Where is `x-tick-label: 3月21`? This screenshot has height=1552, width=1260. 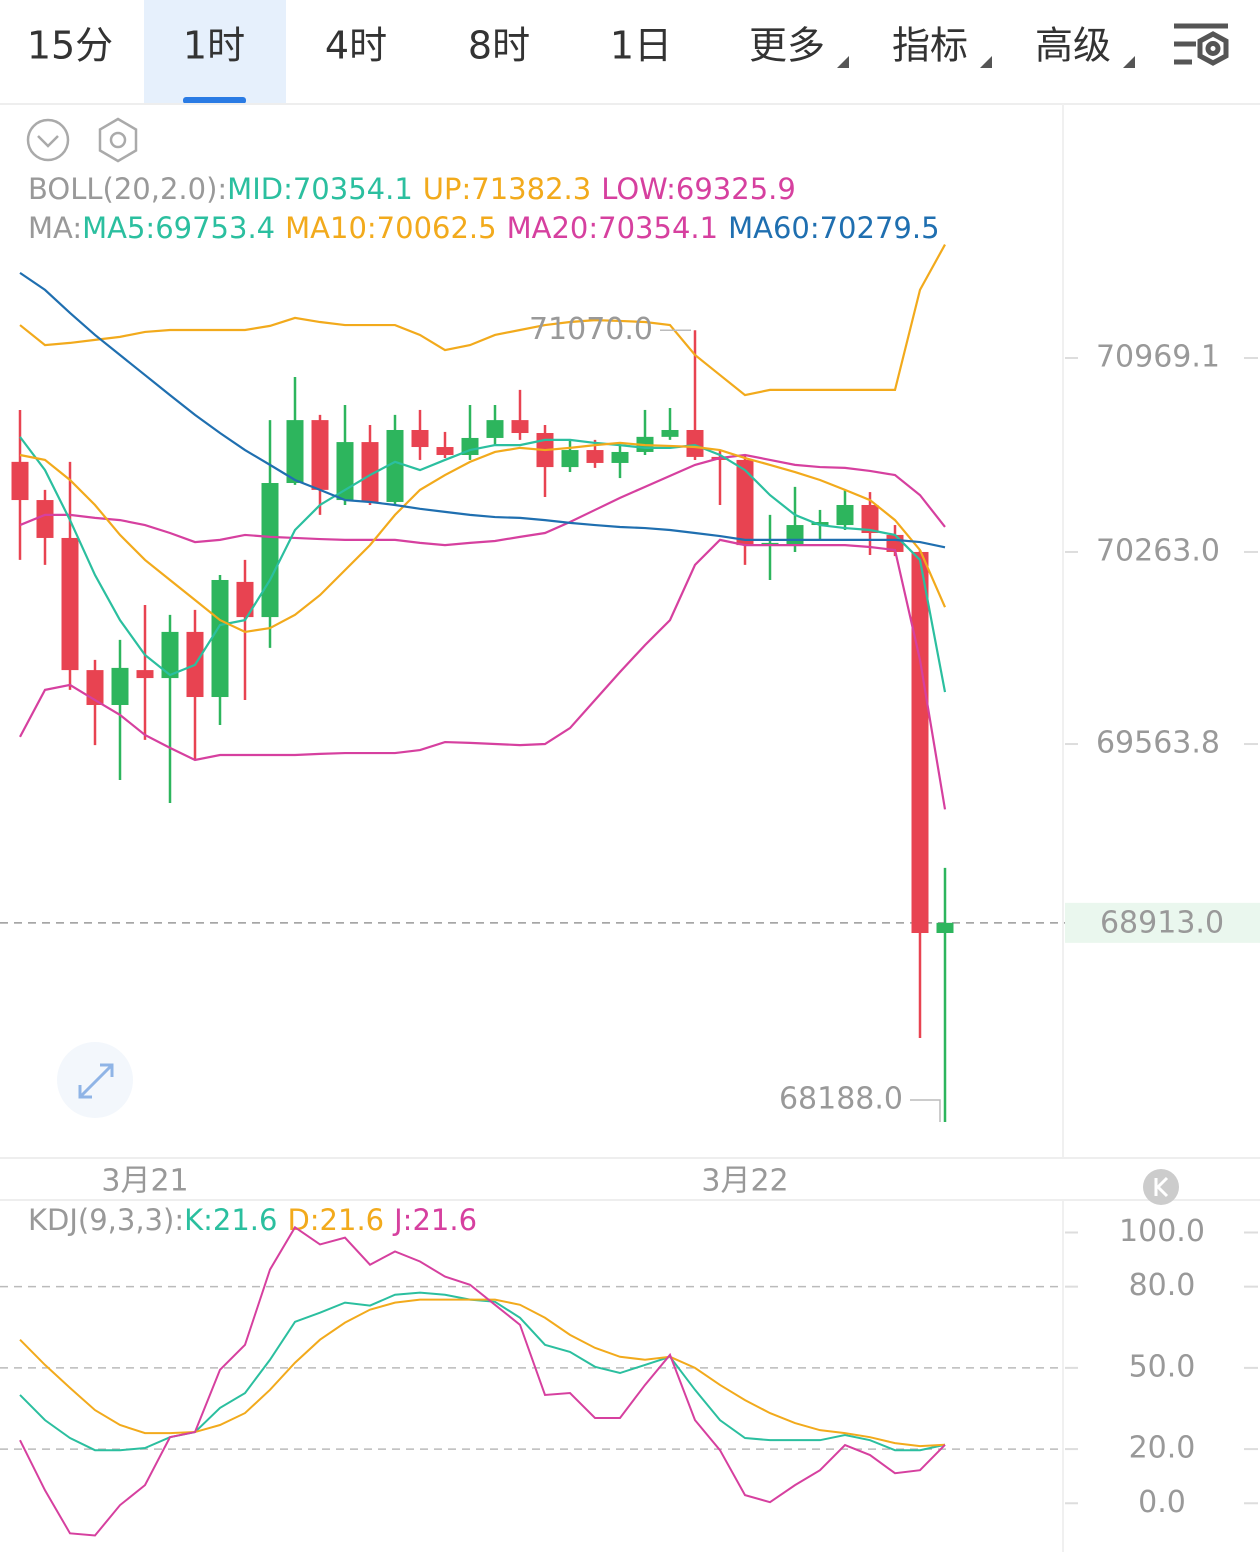
x-tick-label: 3月21 is located at coordinates (144, 1181).